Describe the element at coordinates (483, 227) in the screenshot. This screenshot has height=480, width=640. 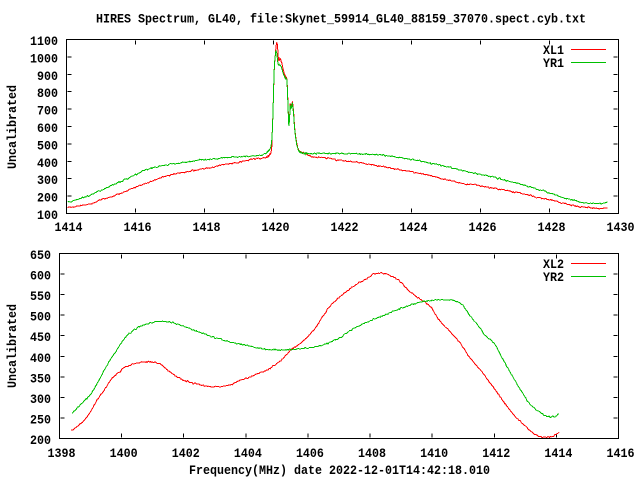
I see `svg-text: 1426` at that location.